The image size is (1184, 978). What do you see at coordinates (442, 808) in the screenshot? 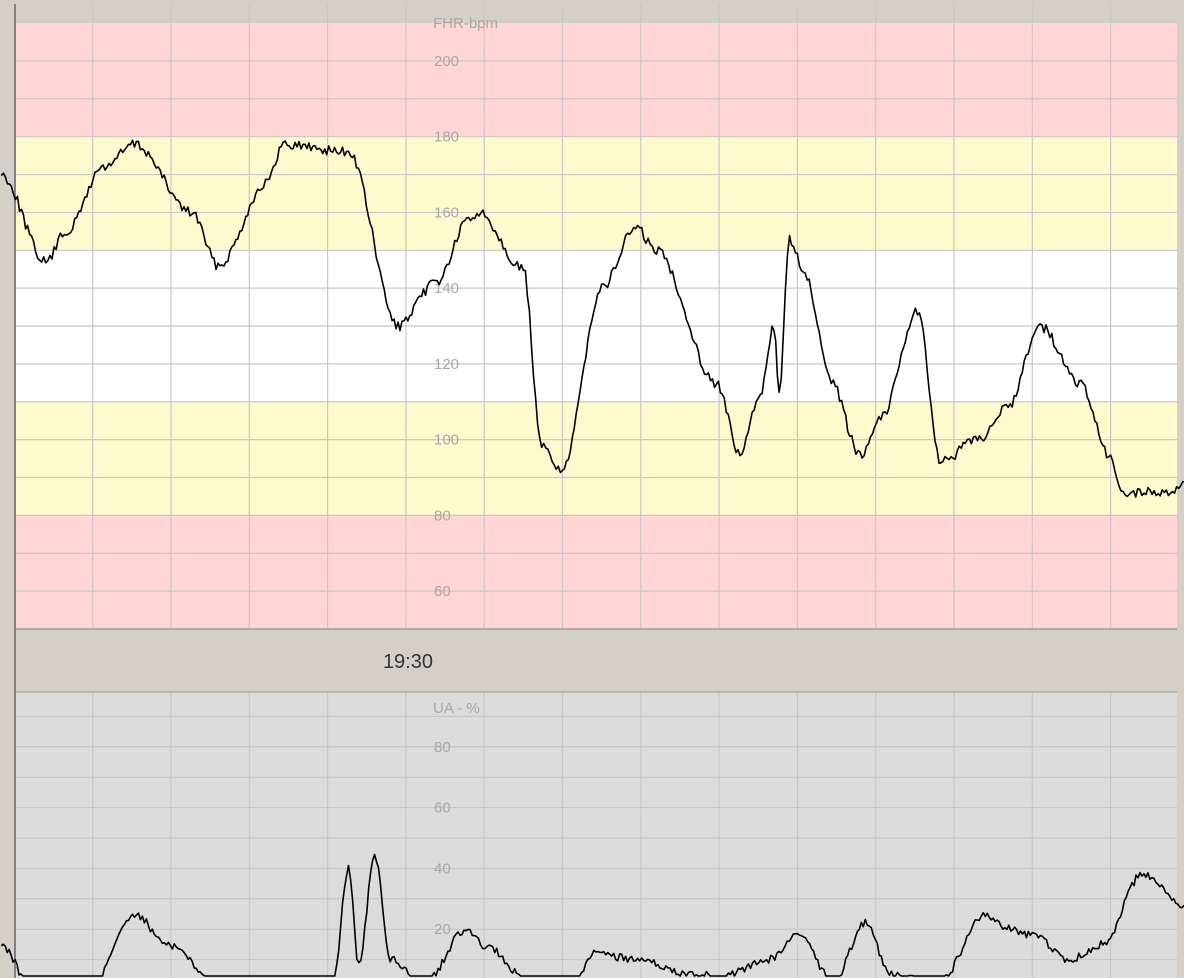
I see `ua-tick-60: 60` at bounding box center [442, 808].